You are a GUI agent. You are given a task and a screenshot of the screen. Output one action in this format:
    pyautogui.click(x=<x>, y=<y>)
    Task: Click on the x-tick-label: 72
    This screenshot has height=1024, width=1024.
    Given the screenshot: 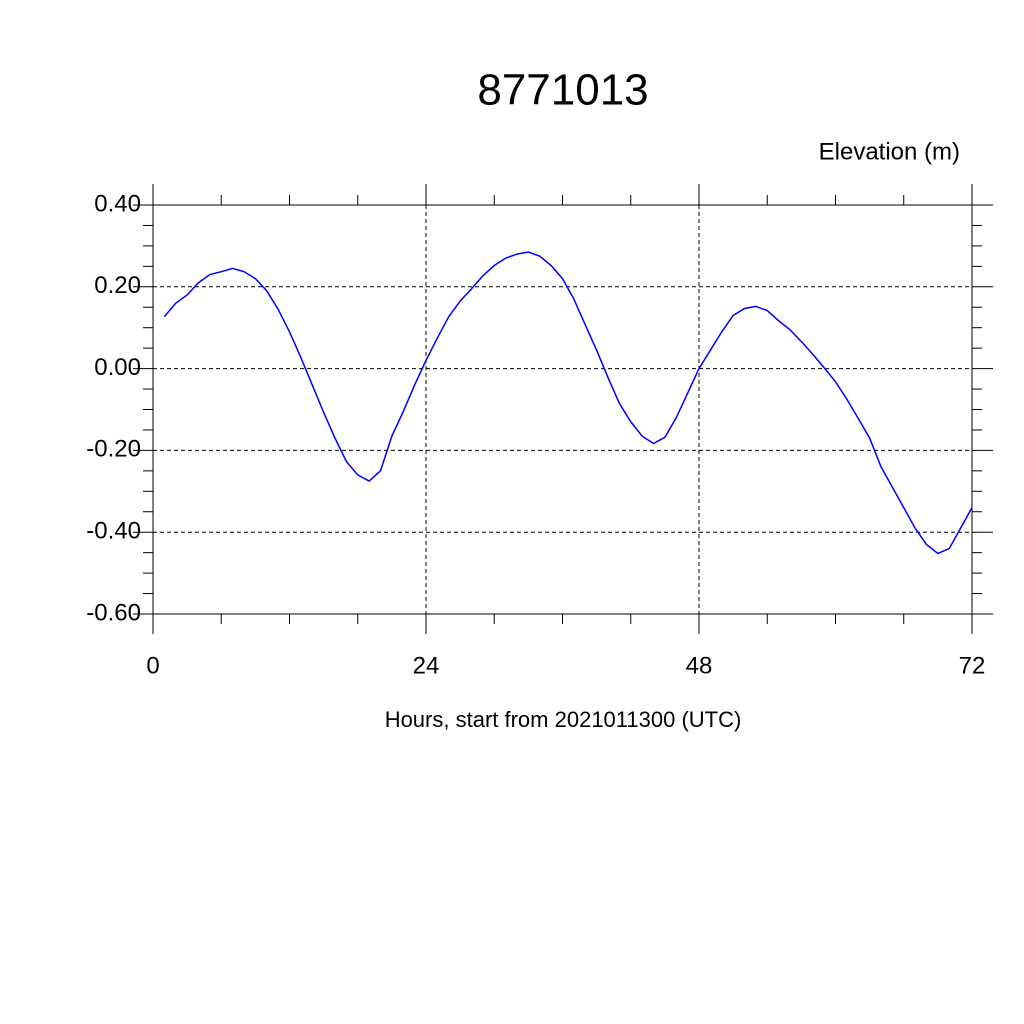 What is the action you would take?
    pyautogui.click(x=972, y=665)
    